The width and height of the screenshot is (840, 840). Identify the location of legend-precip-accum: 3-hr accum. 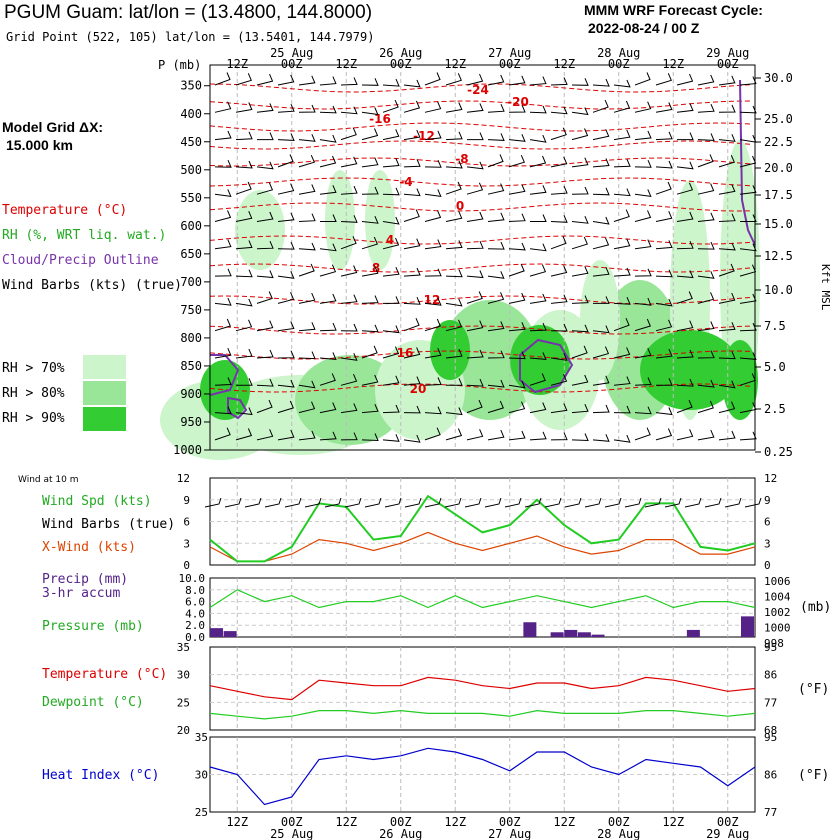
(81, 593).